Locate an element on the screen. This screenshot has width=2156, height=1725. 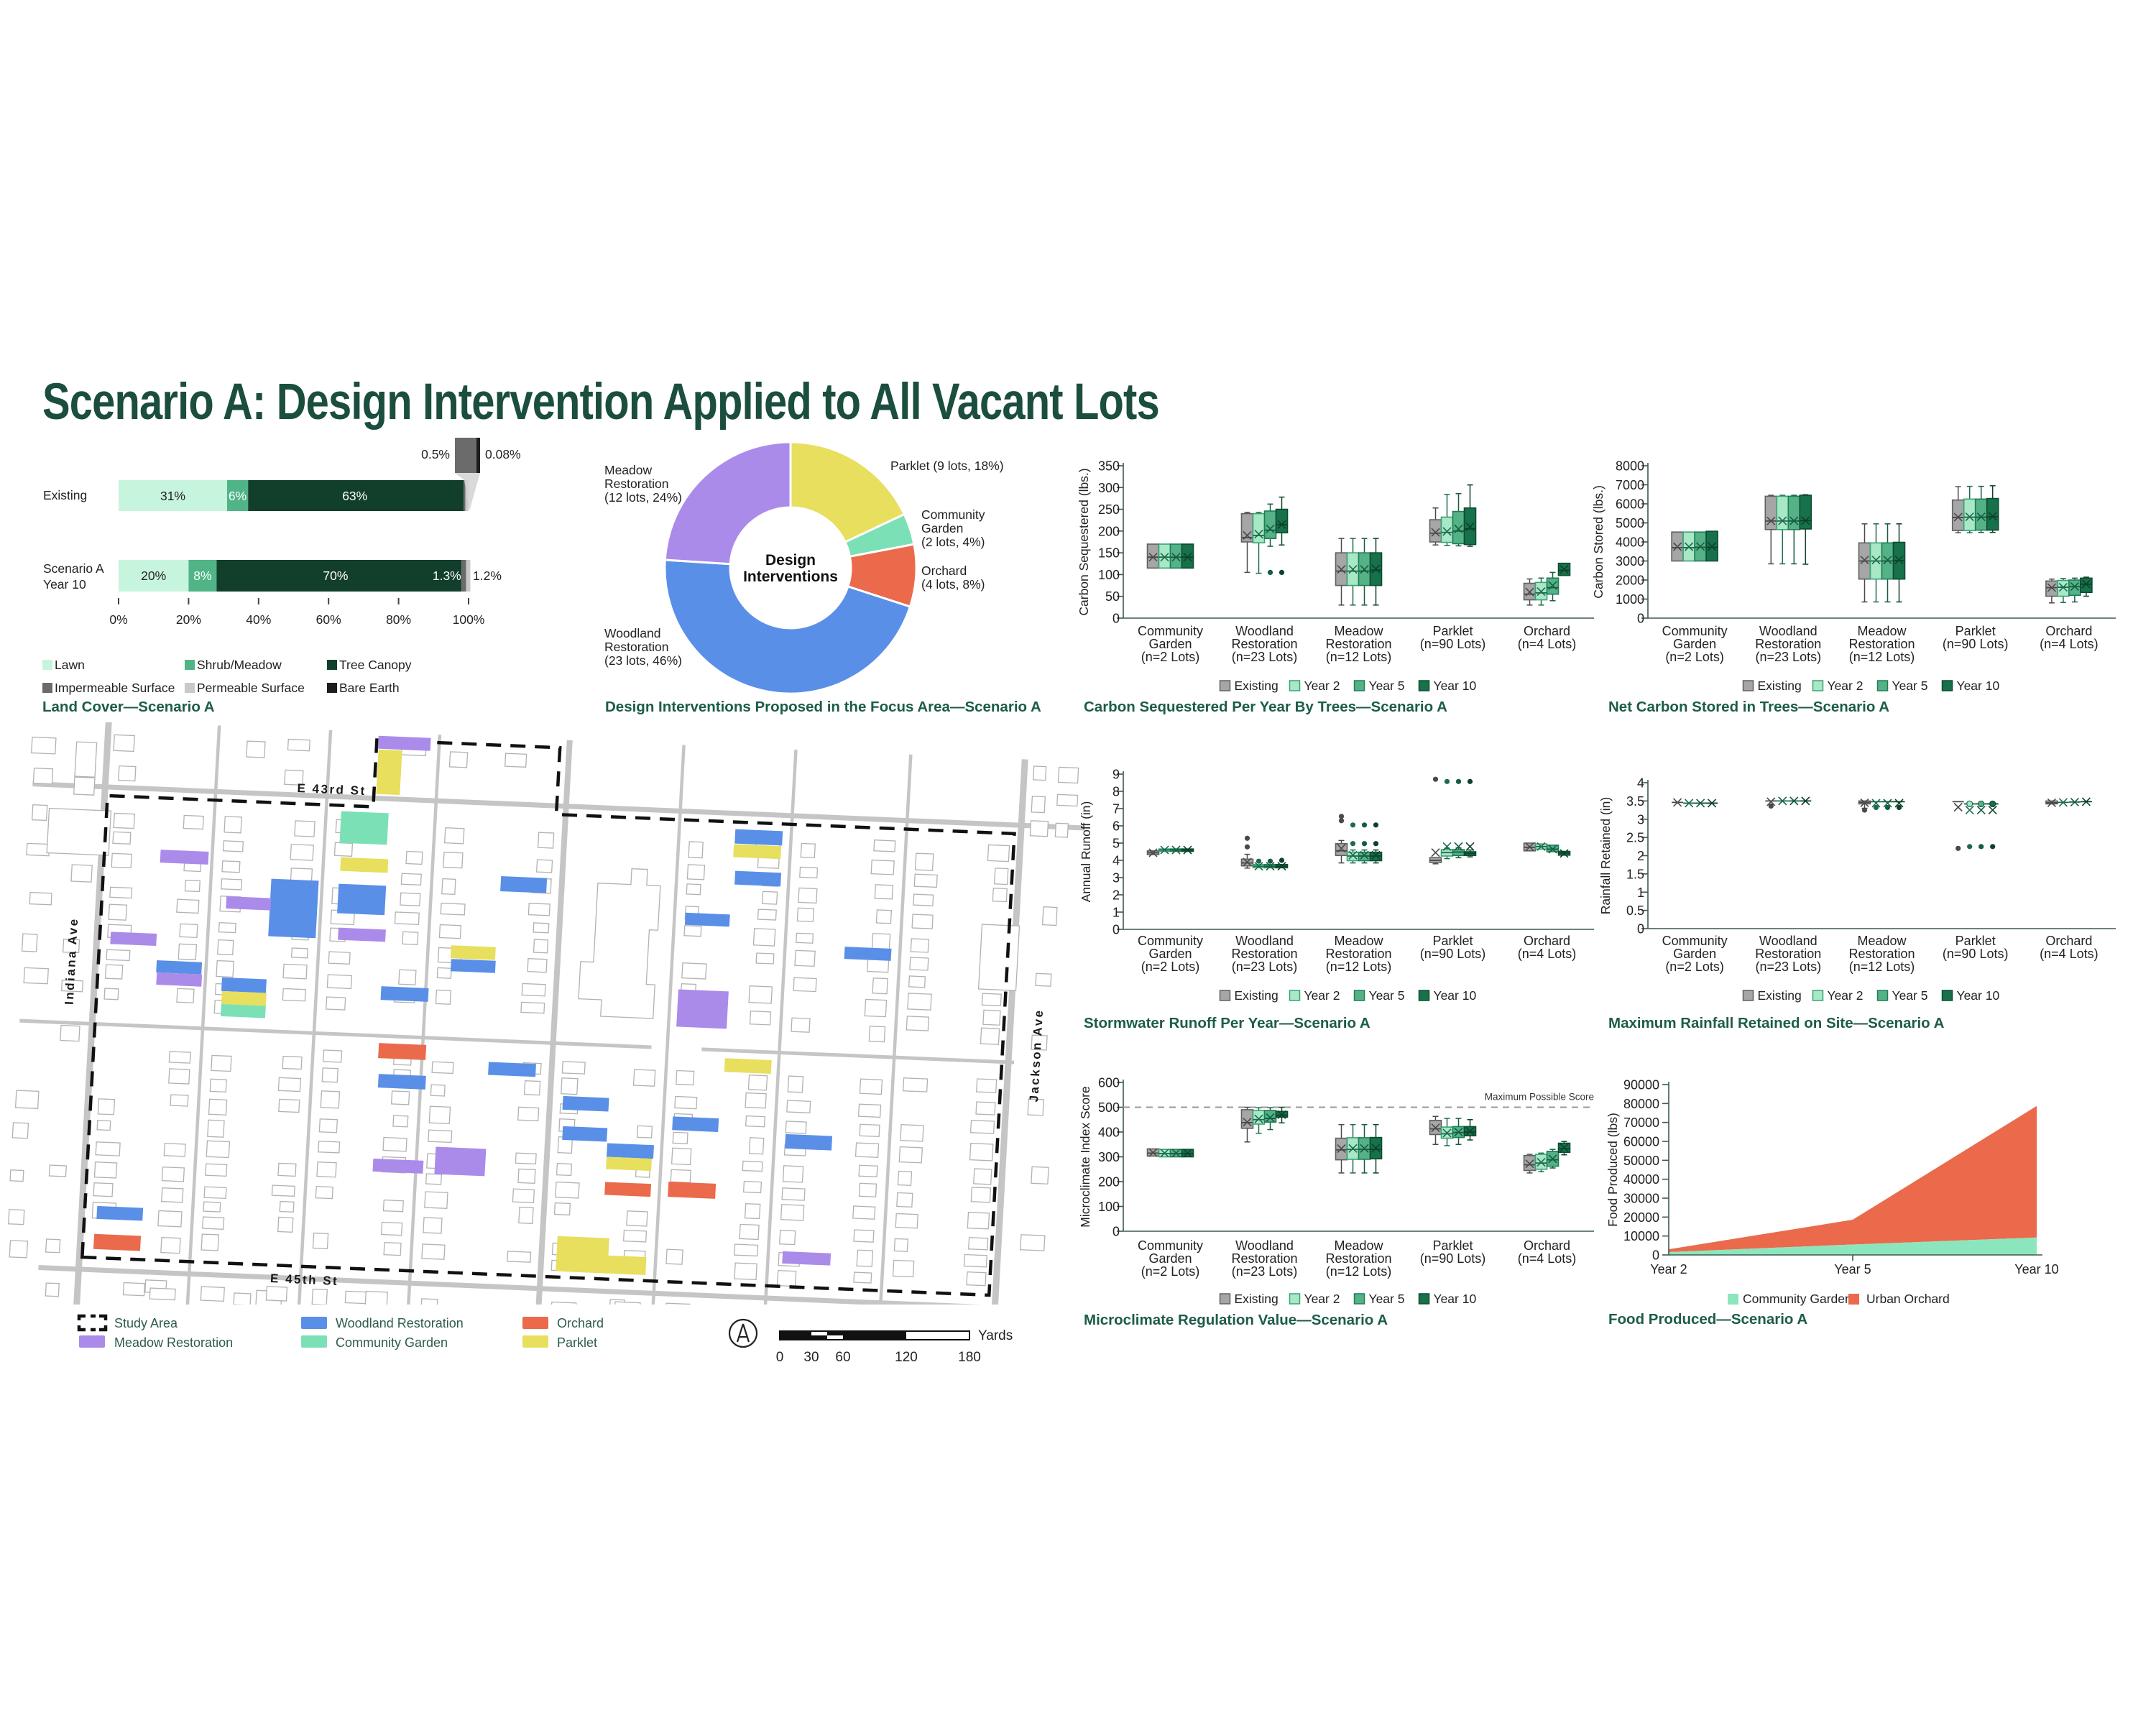
svg-text: 2 is located at coordinates (1116, 895).